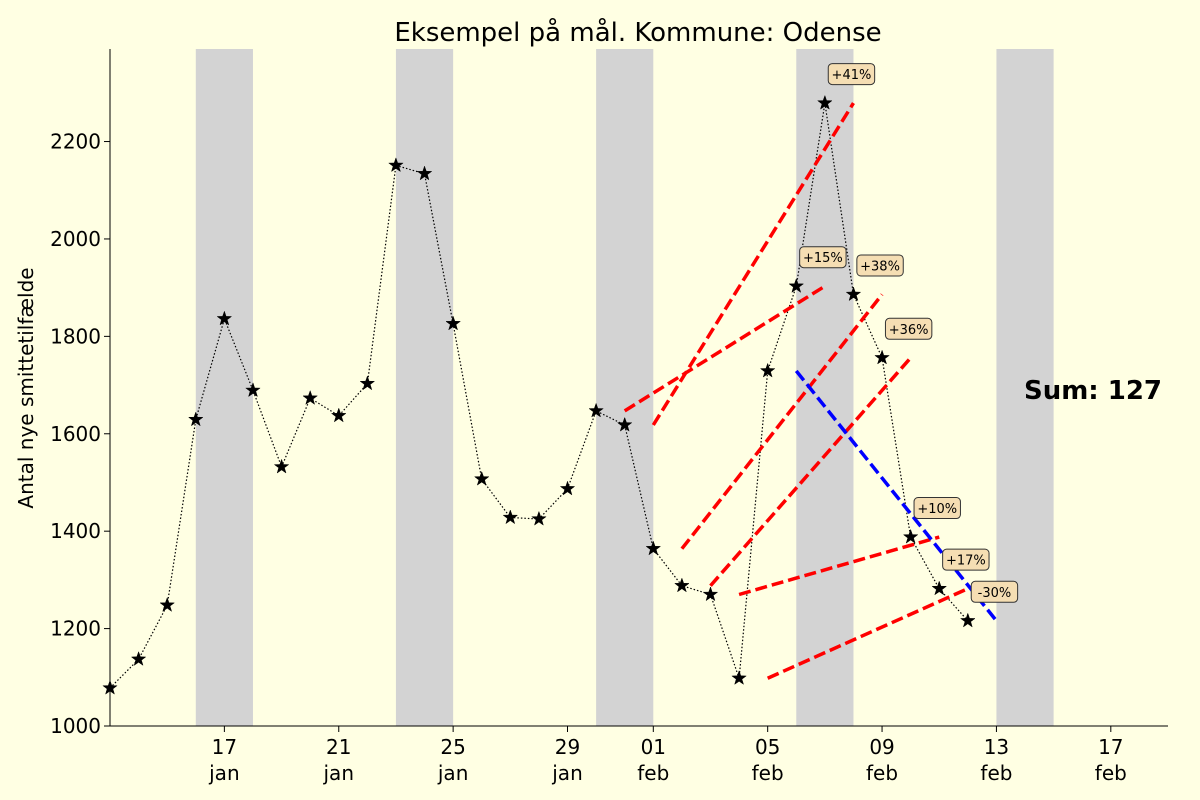 The image size is (1200, 800). Describe the element at coordinates (881, 747) in the screenshot. I see `x-tick-day: 09` at that location.